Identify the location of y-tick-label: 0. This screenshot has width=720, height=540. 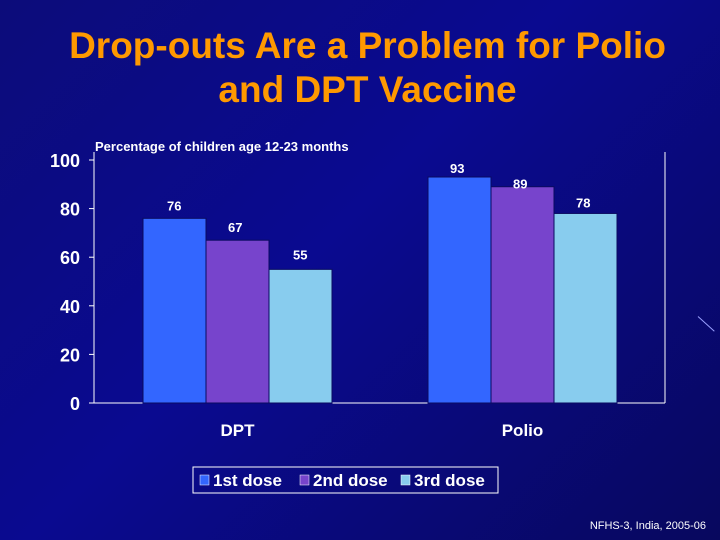
(75, 404).